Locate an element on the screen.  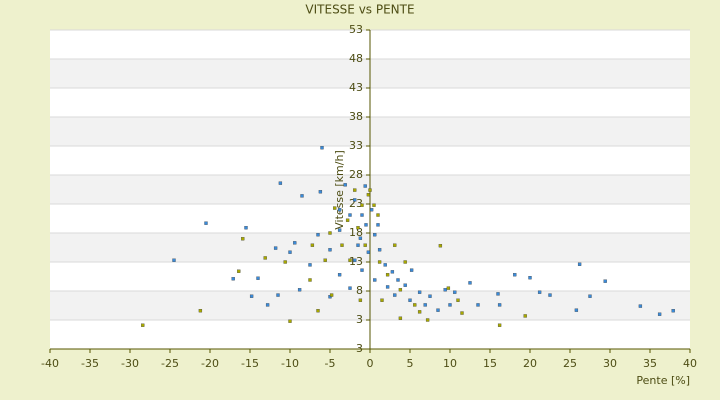
y-tick-label: 38 is located at coordinates (356, 116).